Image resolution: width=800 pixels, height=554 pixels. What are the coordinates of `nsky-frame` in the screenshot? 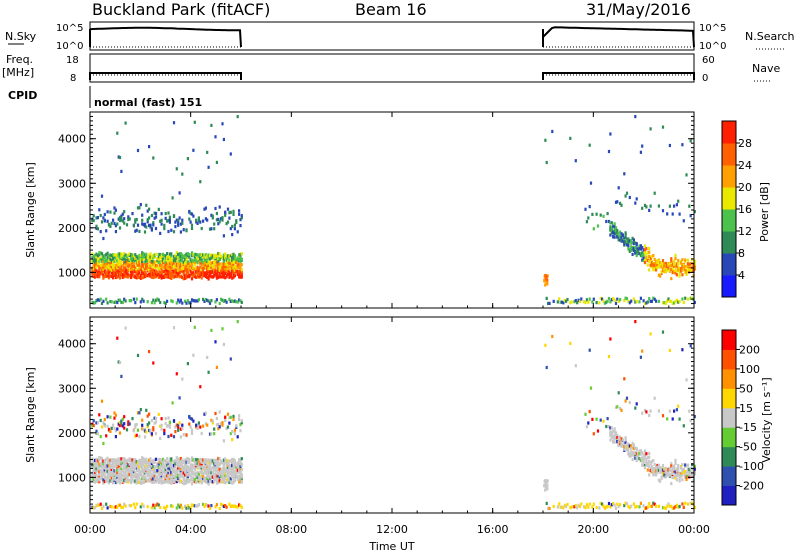 It's located at (392, 36).